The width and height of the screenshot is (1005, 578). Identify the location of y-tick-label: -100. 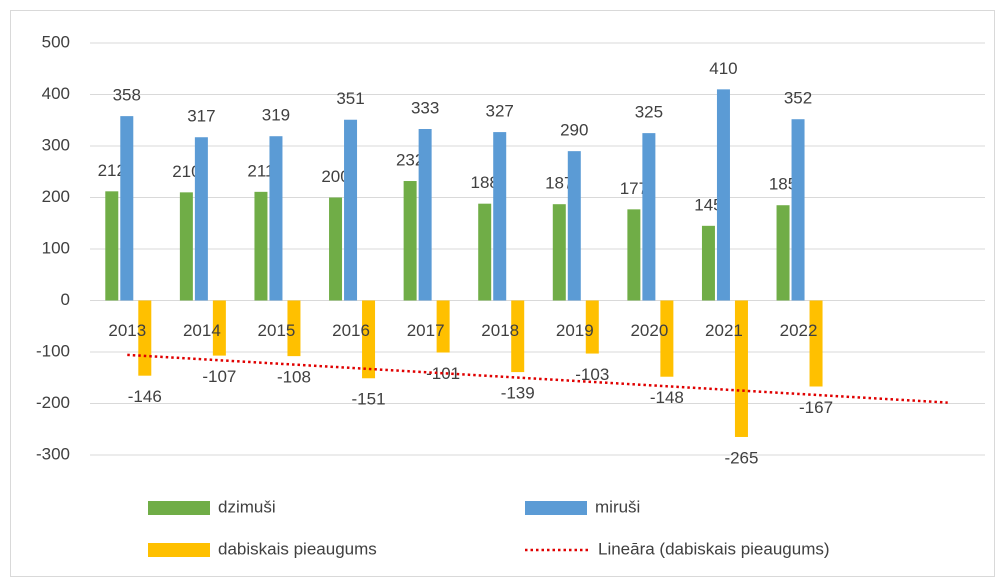
(53, 350).